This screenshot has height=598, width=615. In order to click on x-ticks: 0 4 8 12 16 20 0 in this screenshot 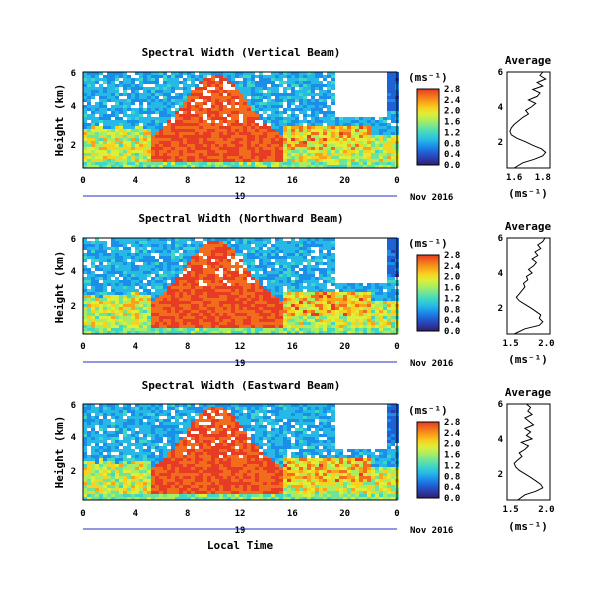, I will do `click(239, 181)`.